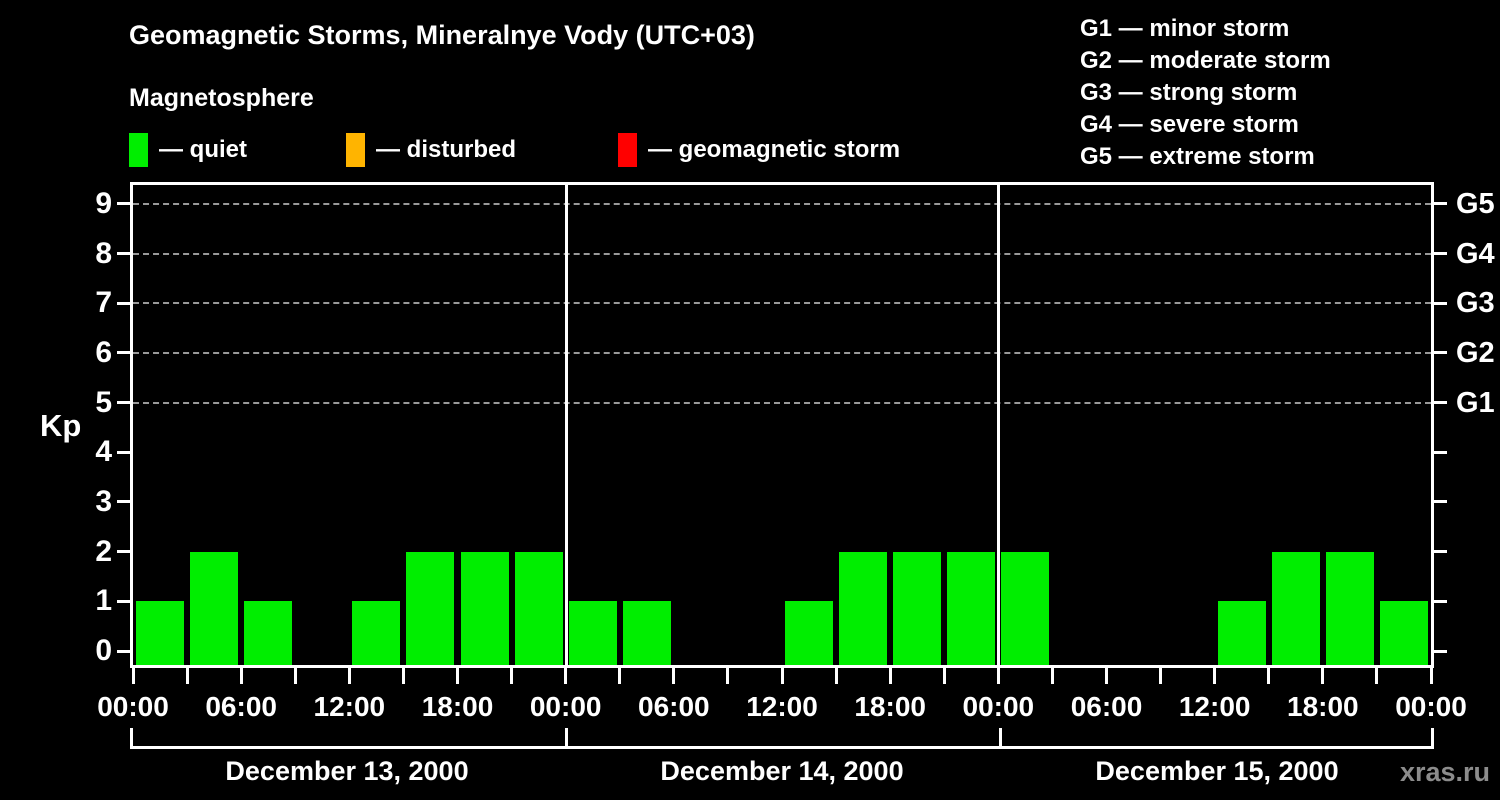 This screenshot has width=1500, height=800. Describe the element at coordinates (203, 149) in the screenshot. I see `legend-label-quiet: — quiet` at that location.